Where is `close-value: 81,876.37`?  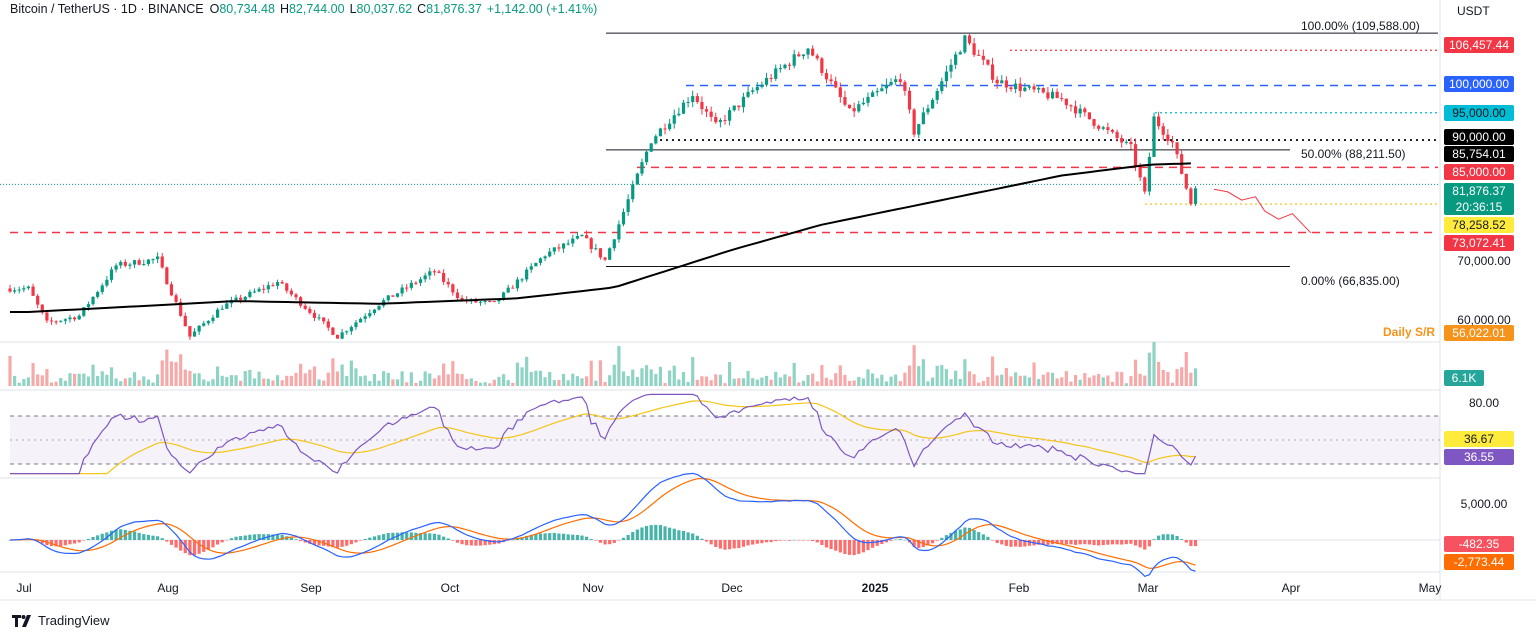 close-value: 81,876.37 is located at coordinates (454, 9).